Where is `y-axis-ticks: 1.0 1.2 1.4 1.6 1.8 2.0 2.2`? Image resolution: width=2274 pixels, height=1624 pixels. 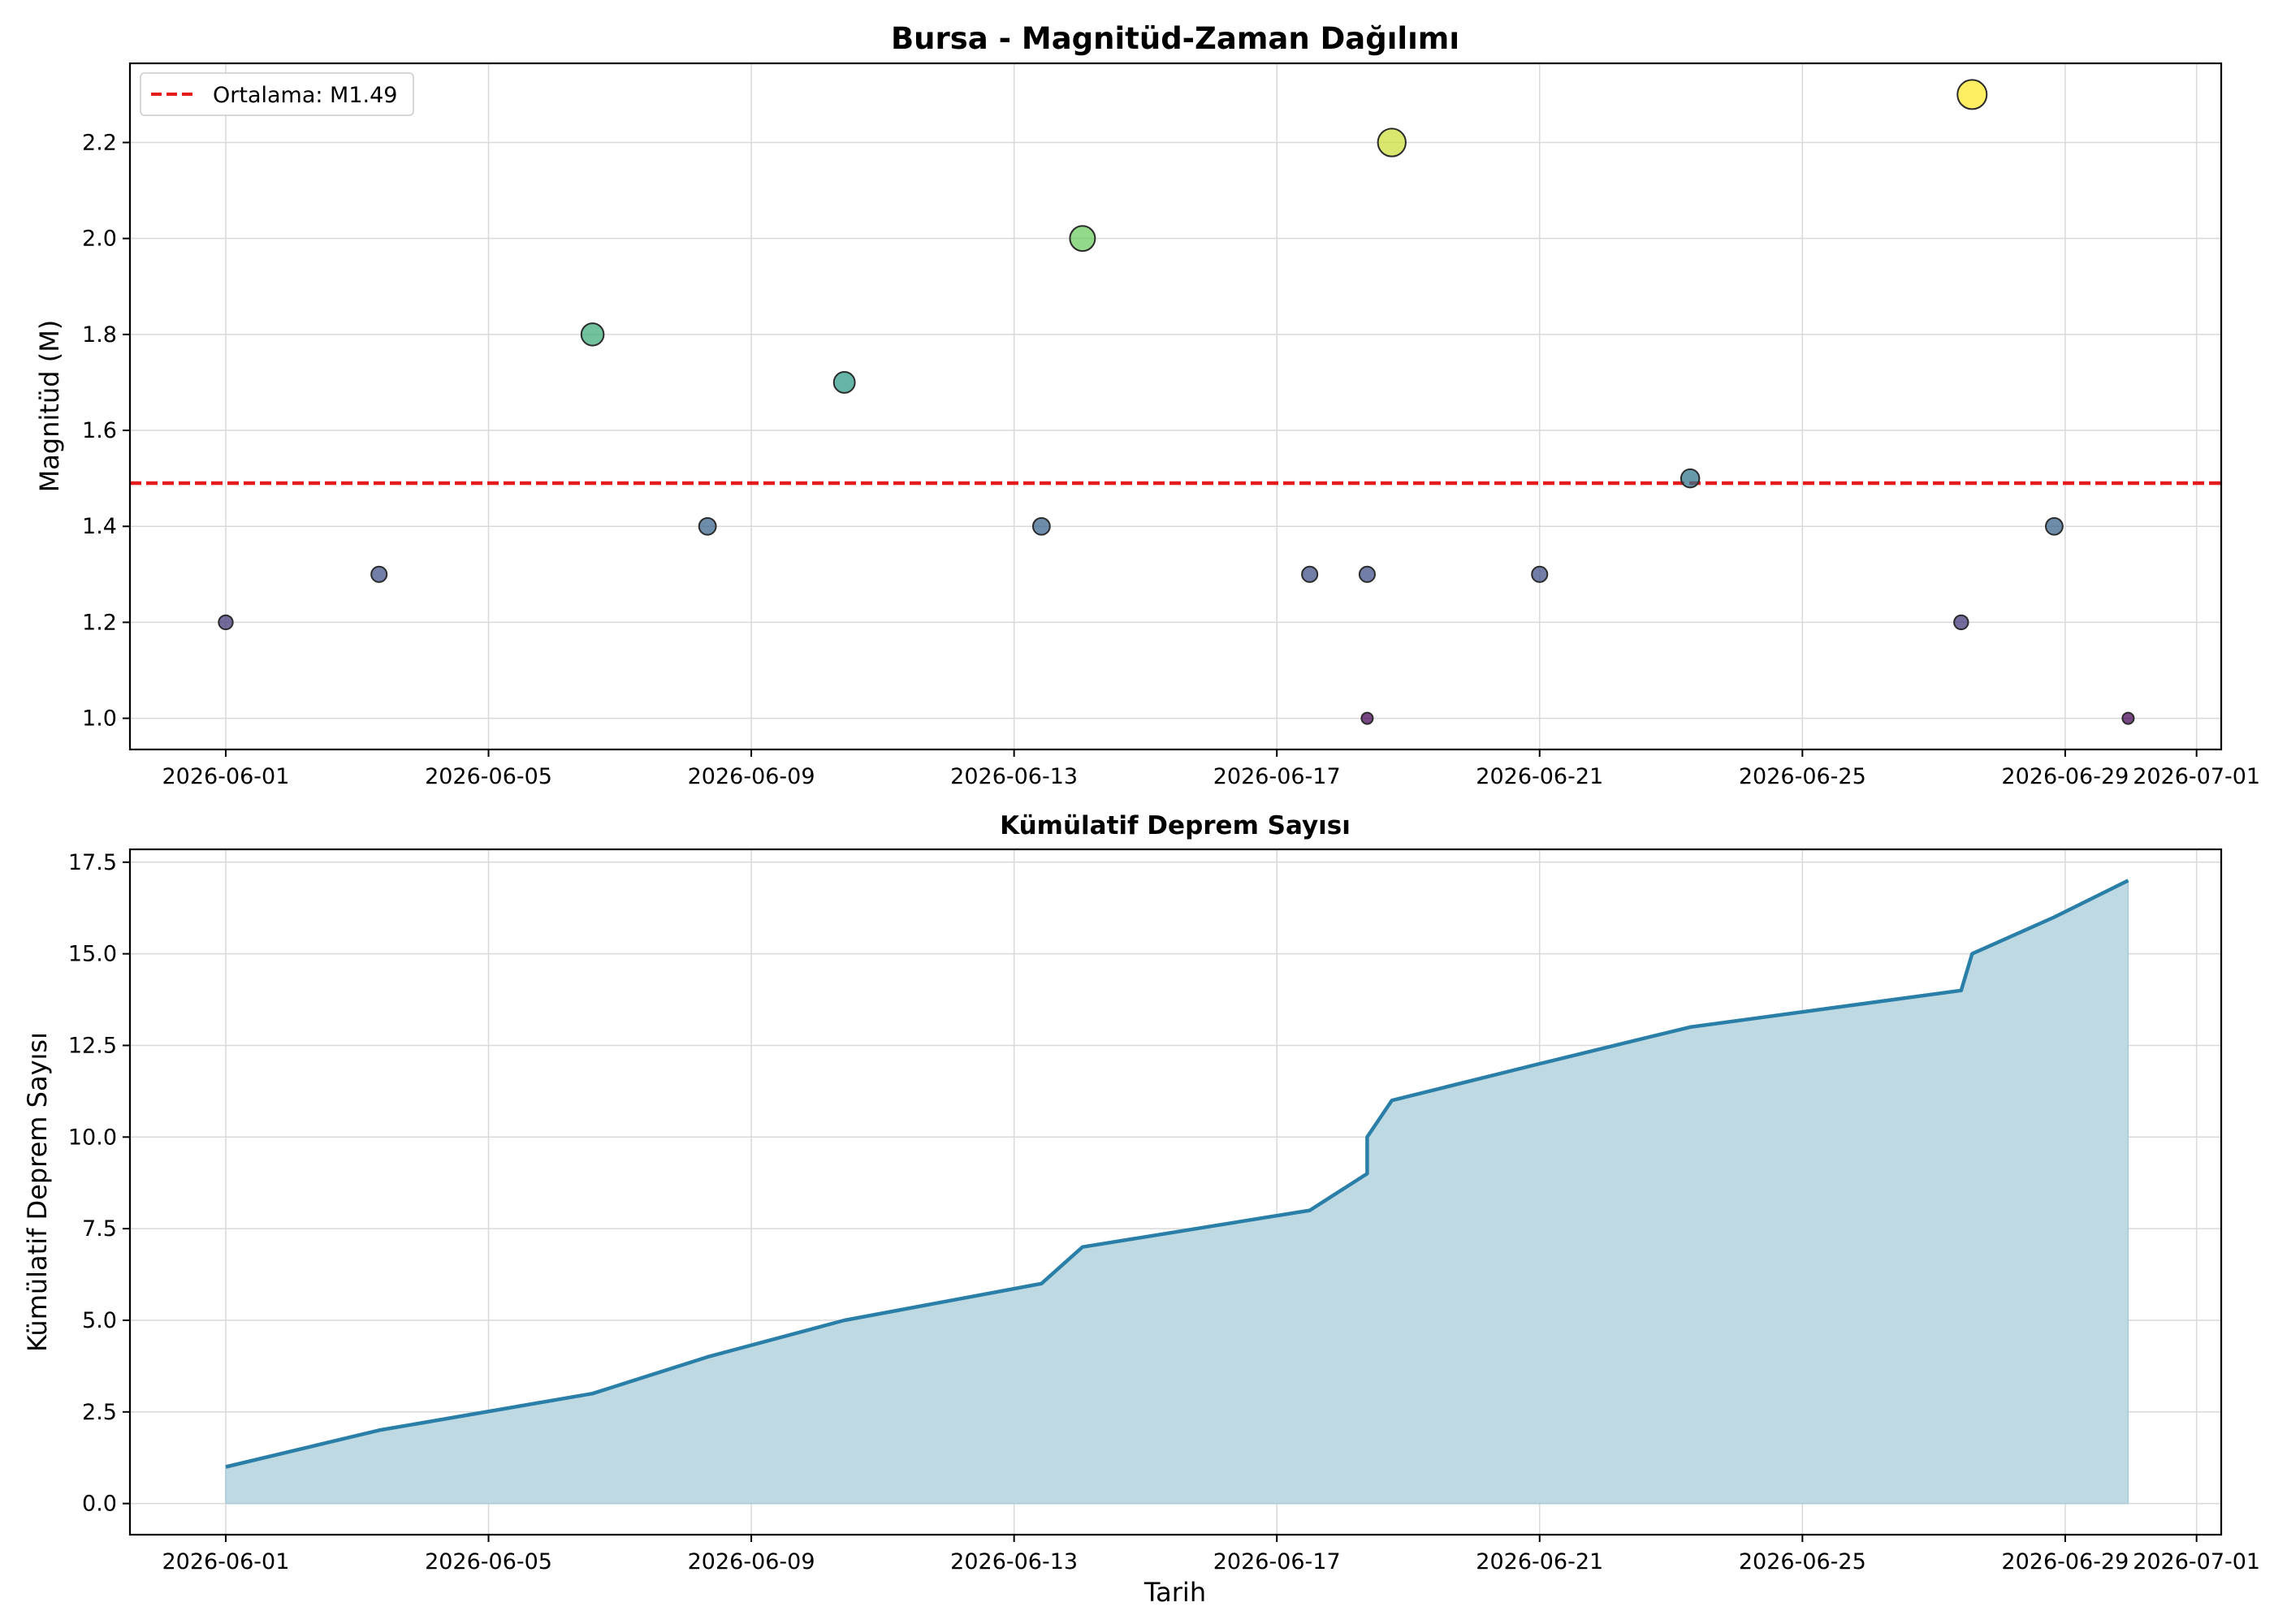
y-axis-ticks: 1.0 1.2 1.4 1.6 1.8 2.0 2.2 is located at coordinates (106, 431).